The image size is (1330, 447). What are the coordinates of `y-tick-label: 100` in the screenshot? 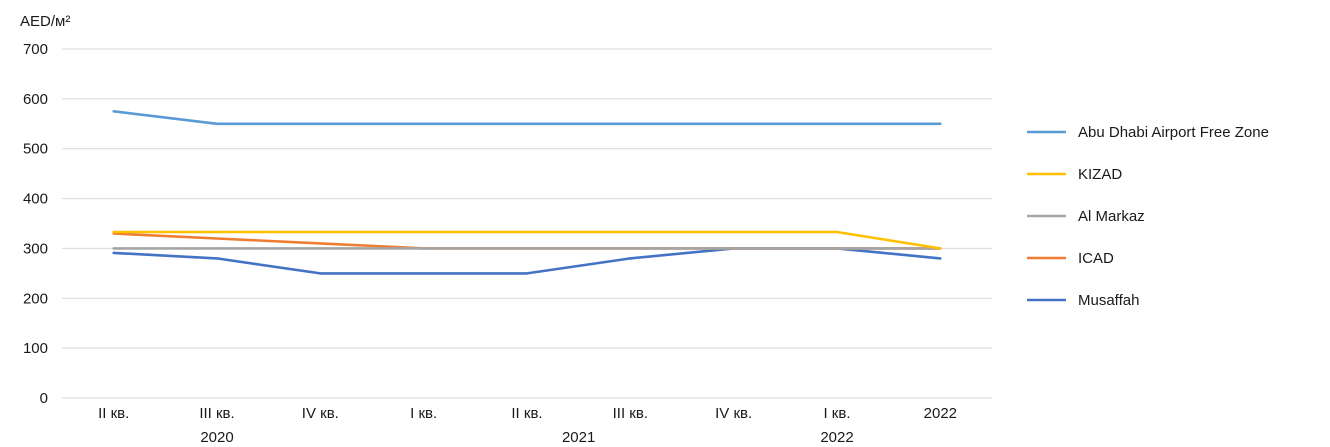 It's located at (35, 348).